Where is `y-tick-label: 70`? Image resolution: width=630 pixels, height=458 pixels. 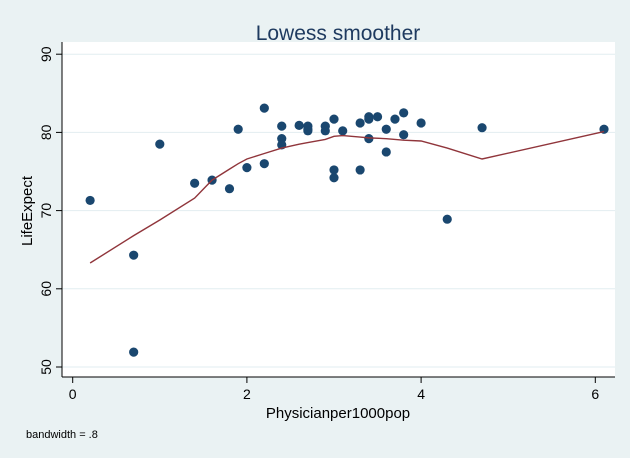 y-tick-label: 70 is located at coordinates (46, 211).